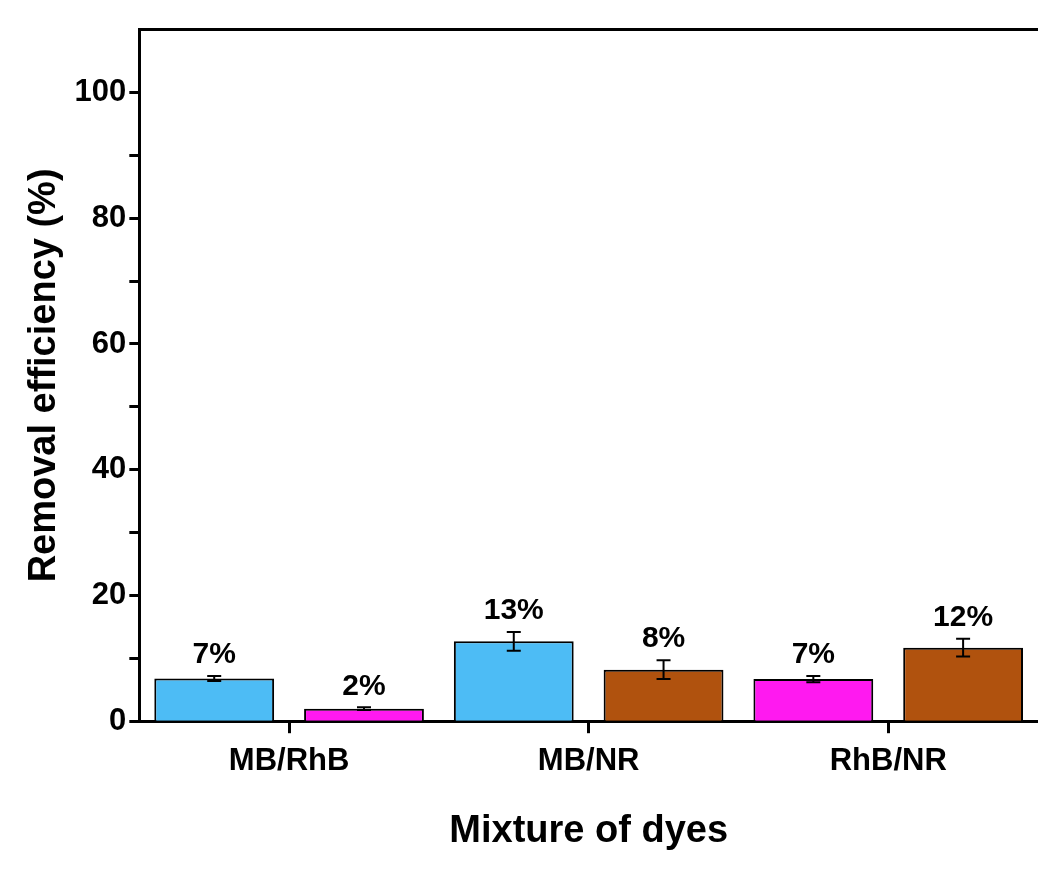  I want to click on data-label: 8%, so click(663, 637).